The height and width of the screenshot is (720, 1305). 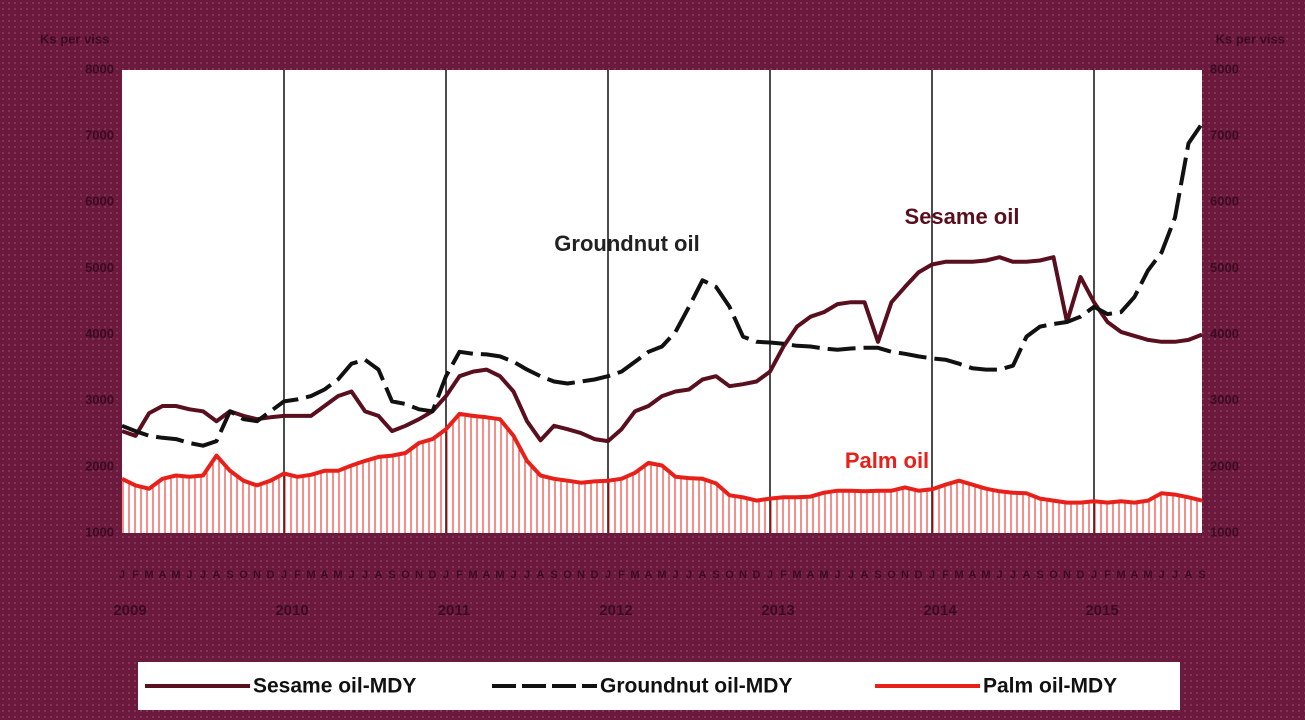 I want to click on series-line, so click(x=662, y=458).